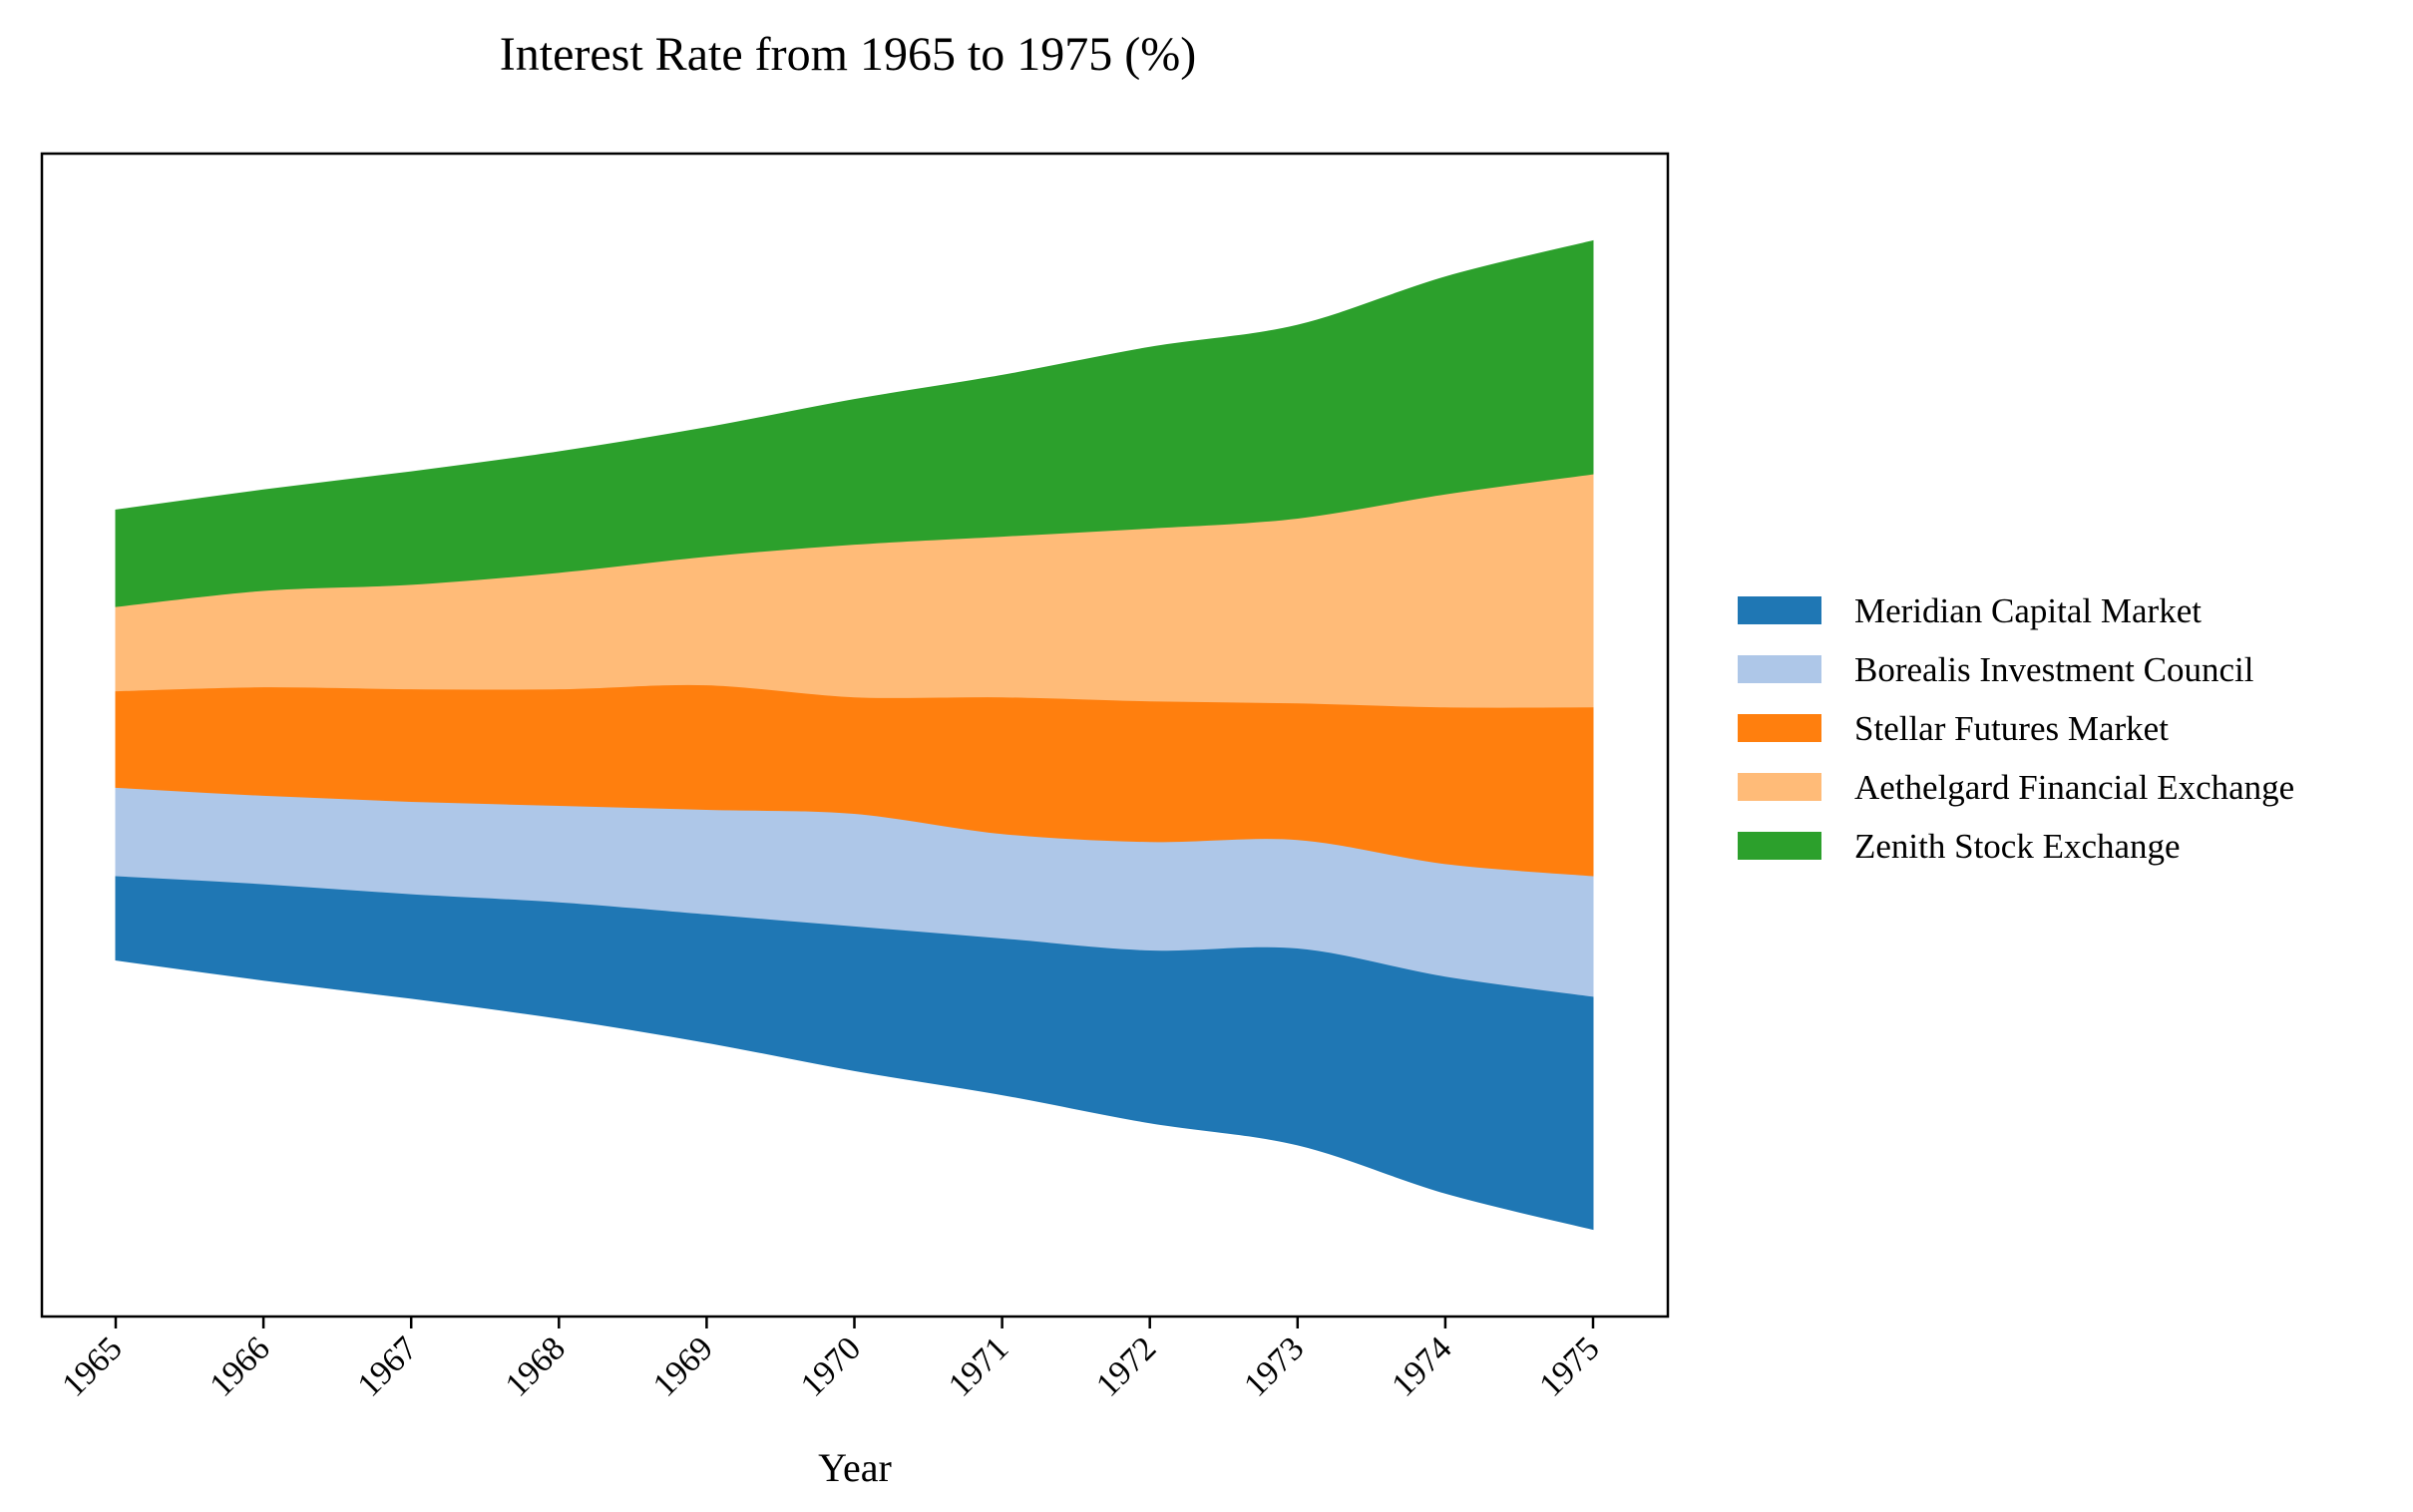 This screenshot has height=1512, width=2413. I want to click on x-tick-label: 1965, so click(92, 1366).